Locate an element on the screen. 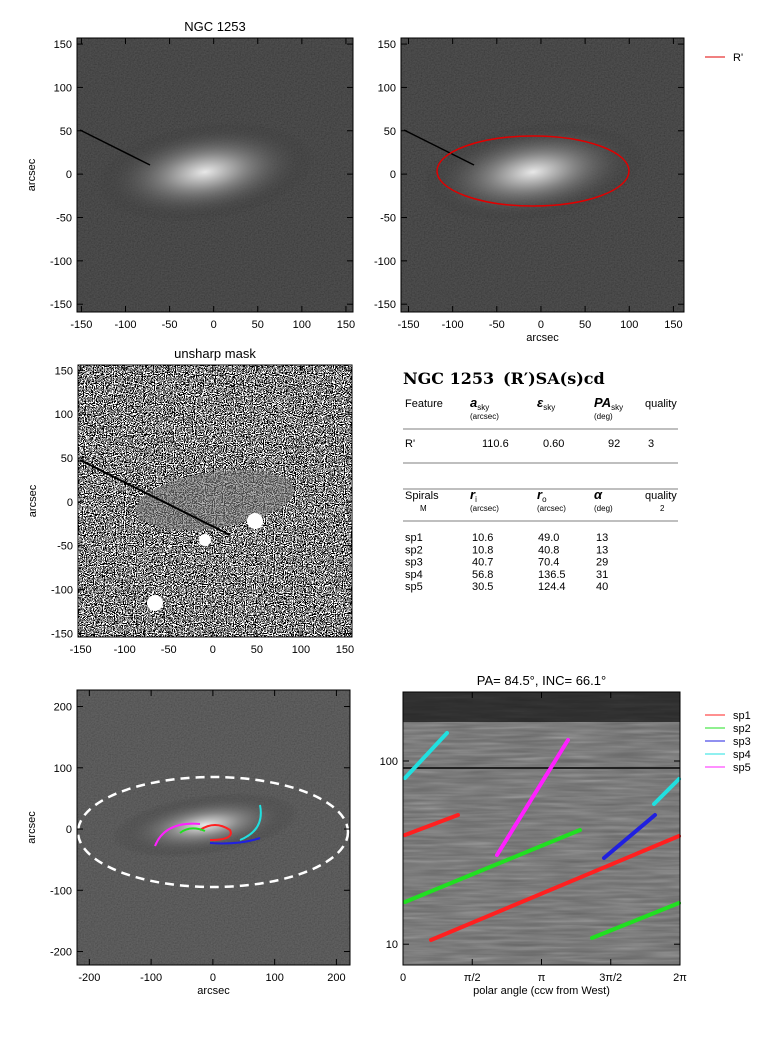 This screenshot has height=1044, width=779. table-cell: R' is located at coordinates (410, 444).